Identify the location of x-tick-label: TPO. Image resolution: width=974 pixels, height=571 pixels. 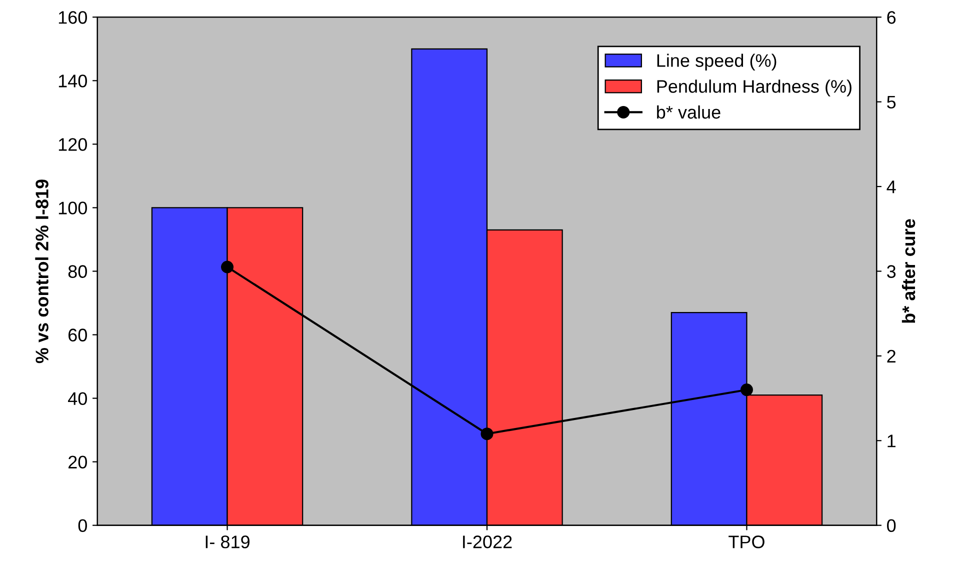
(746, 542).